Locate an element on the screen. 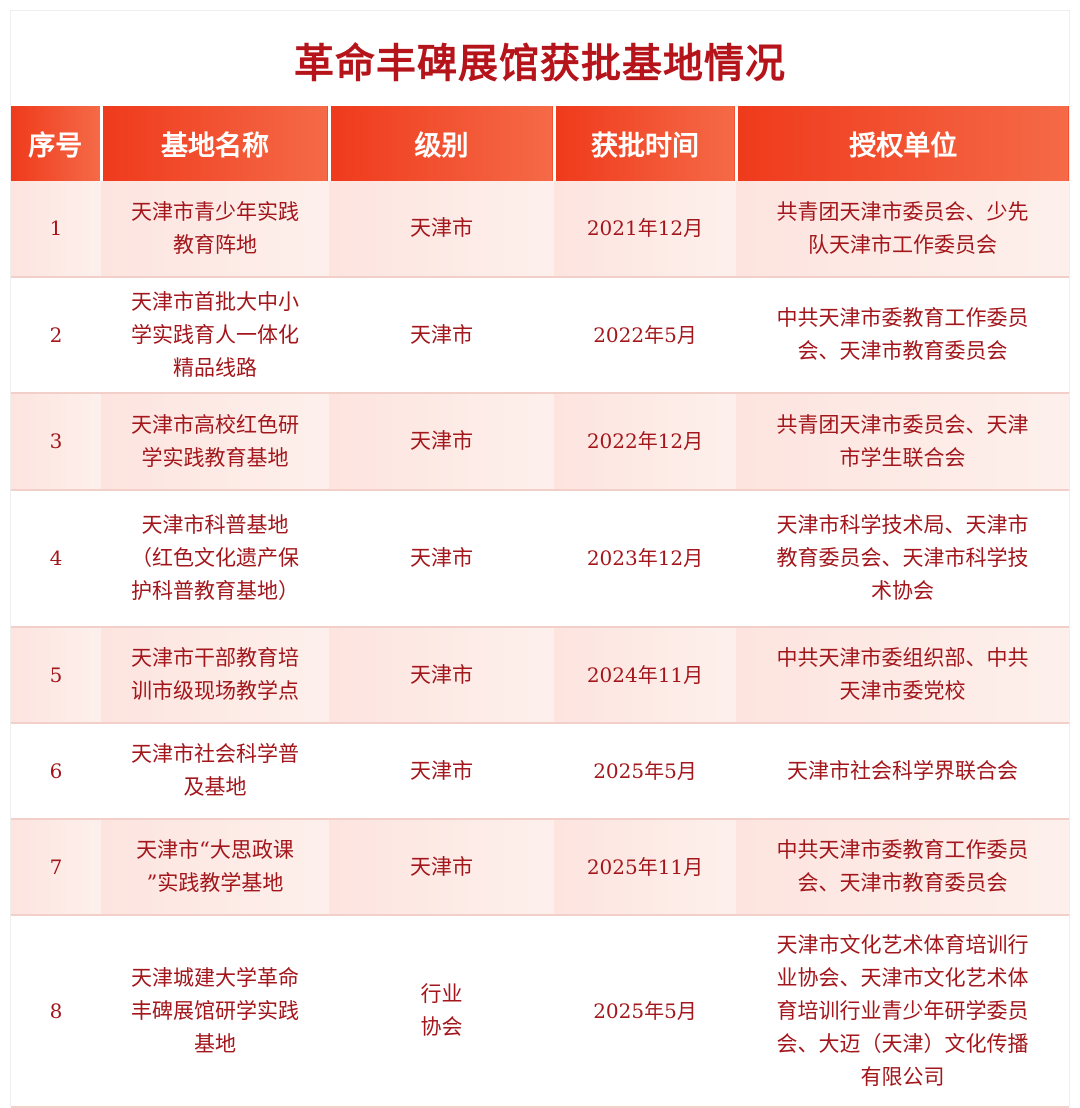 Image resolution: width=1080 pixels, height=1108 pixels. cell-name: 天津市高校红色研 学实践教育基地 is located at coordinates (215, 442).